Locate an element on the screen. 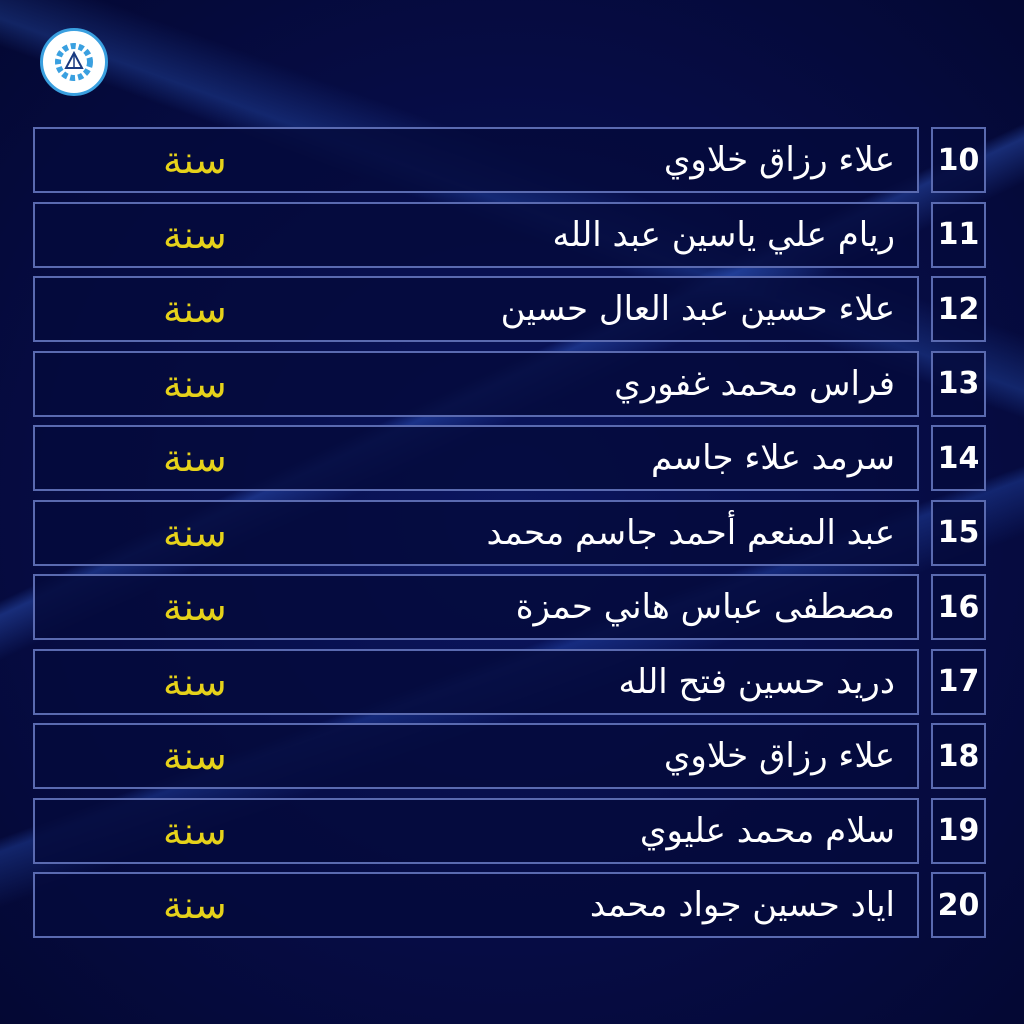 The image size is (1024, 1024). gear-triangle-emblem-icon is located at coordinates (74, 62).